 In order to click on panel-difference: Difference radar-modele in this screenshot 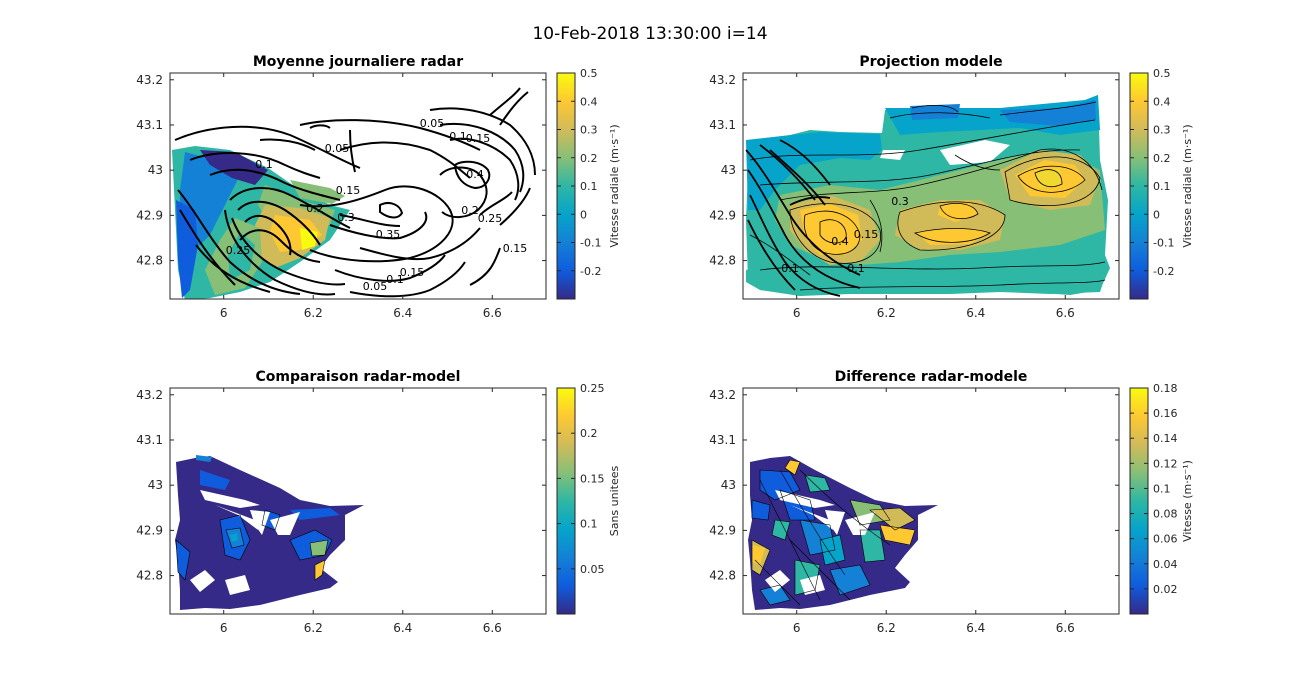, I will do `click(914, 502)`.